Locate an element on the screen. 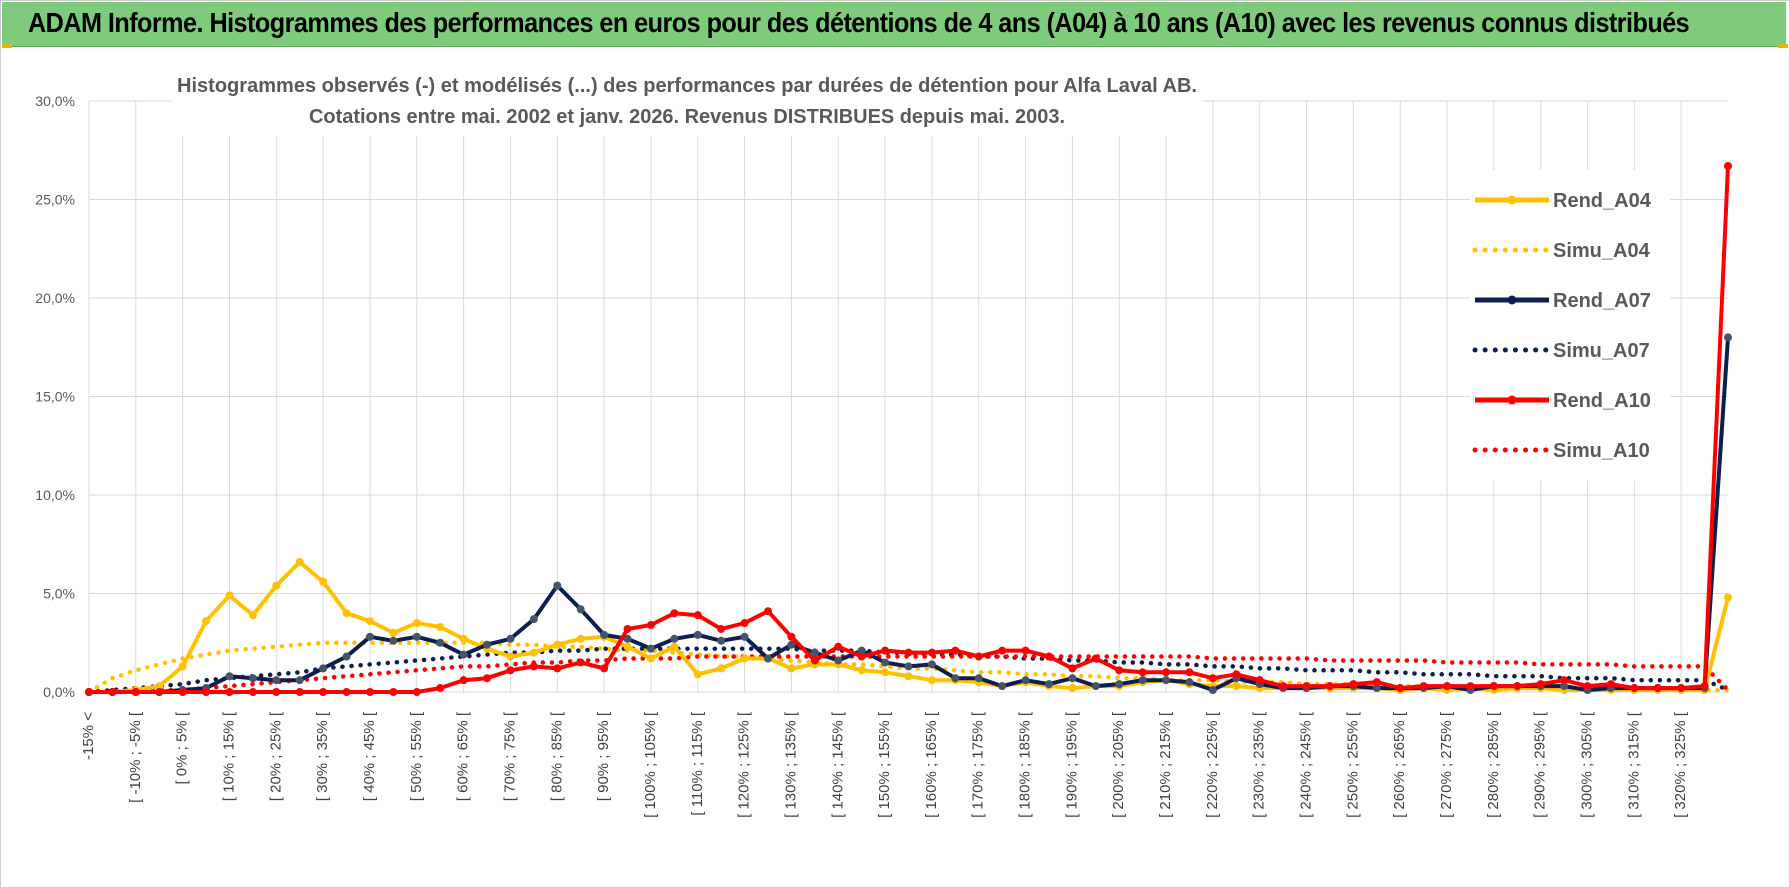 Image resolution: width=1790 pixels, height=888 pixels. y-tick-label: 0,0% is located at coordinates (59, 692).